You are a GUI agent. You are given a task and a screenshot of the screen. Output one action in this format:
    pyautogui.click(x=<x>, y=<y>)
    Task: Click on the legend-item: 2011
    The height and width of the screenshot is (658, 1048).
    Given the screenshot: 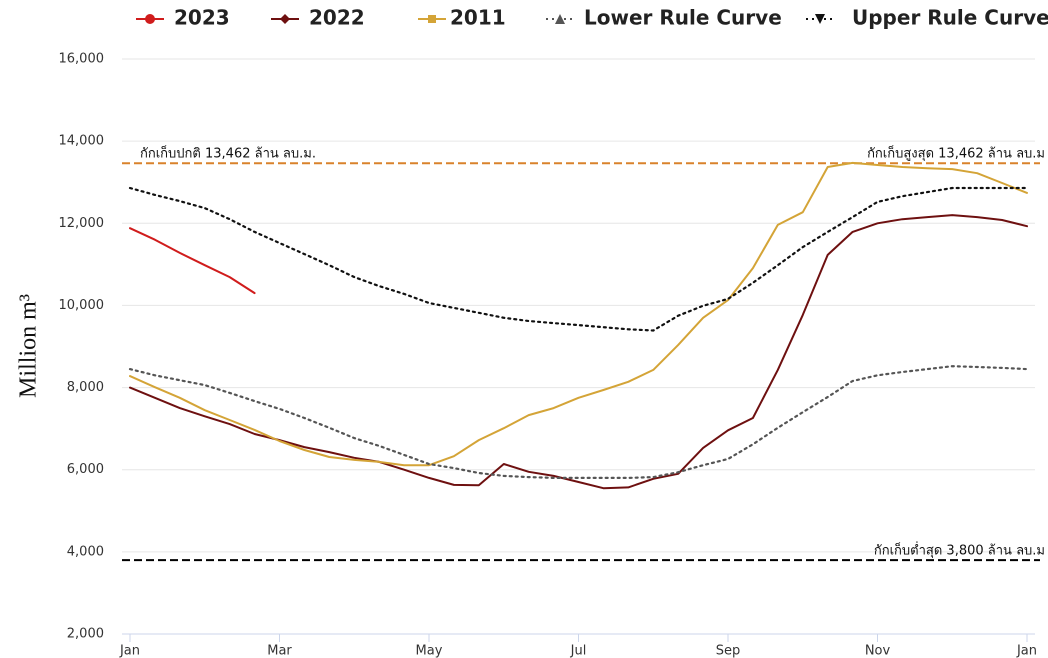 What is the action you would take?
    pyautogui.click(x=462, y=18)
    